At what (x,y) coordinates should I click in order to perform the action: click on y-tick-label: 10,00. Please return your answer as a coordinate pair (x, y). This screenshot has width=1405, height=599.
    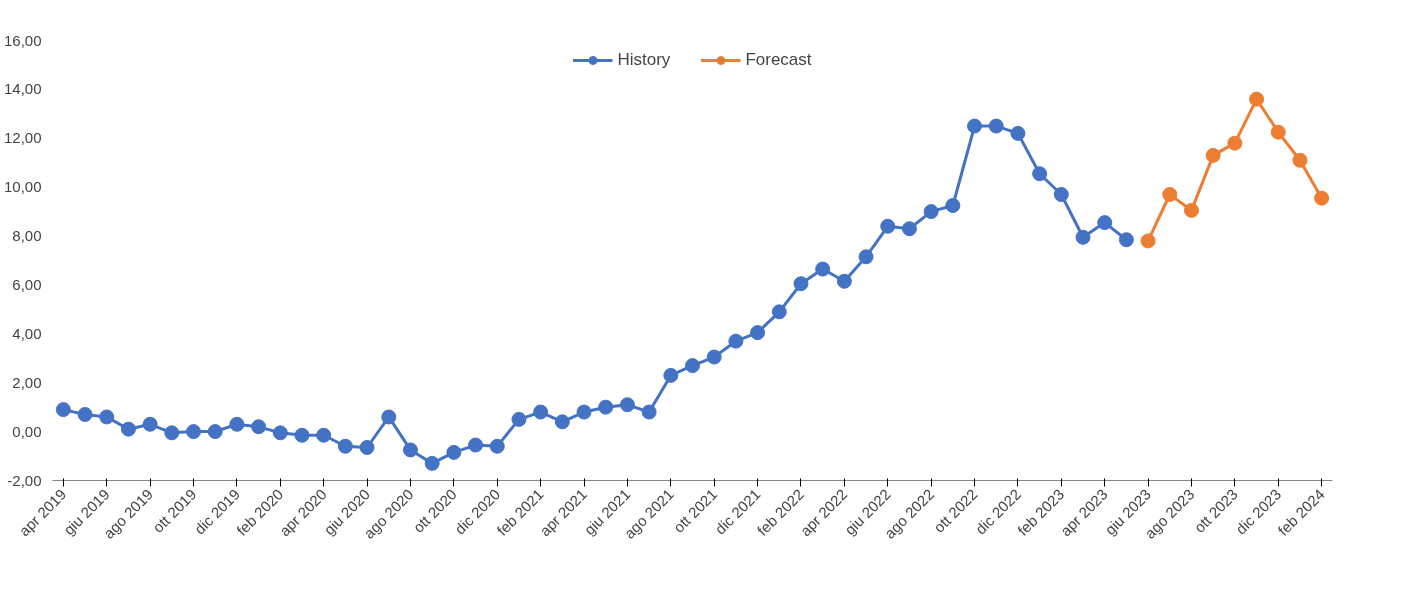
    Looking at the image, I should click on (22, 187).